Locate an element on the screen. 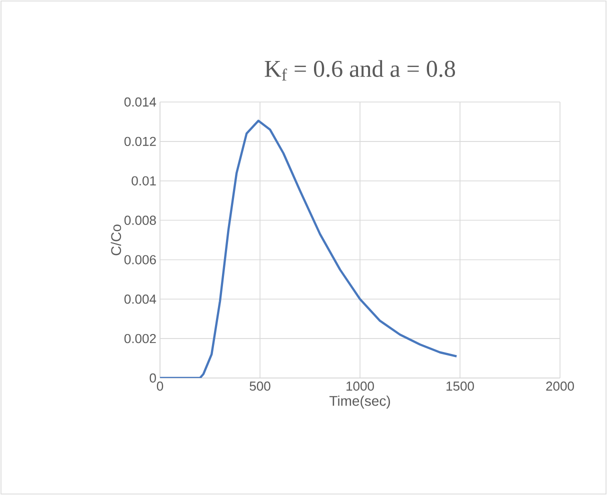  x-tick-label: 500 is located at coordinates (260, 386).